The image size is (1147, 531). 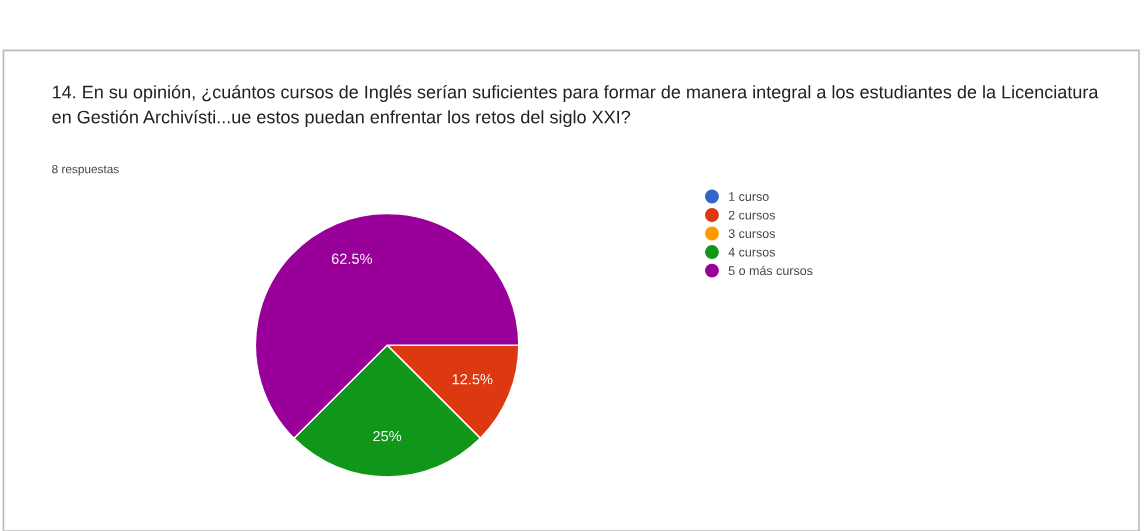 I want to click on data-label: 12.5%, so click(x=472, y=379).